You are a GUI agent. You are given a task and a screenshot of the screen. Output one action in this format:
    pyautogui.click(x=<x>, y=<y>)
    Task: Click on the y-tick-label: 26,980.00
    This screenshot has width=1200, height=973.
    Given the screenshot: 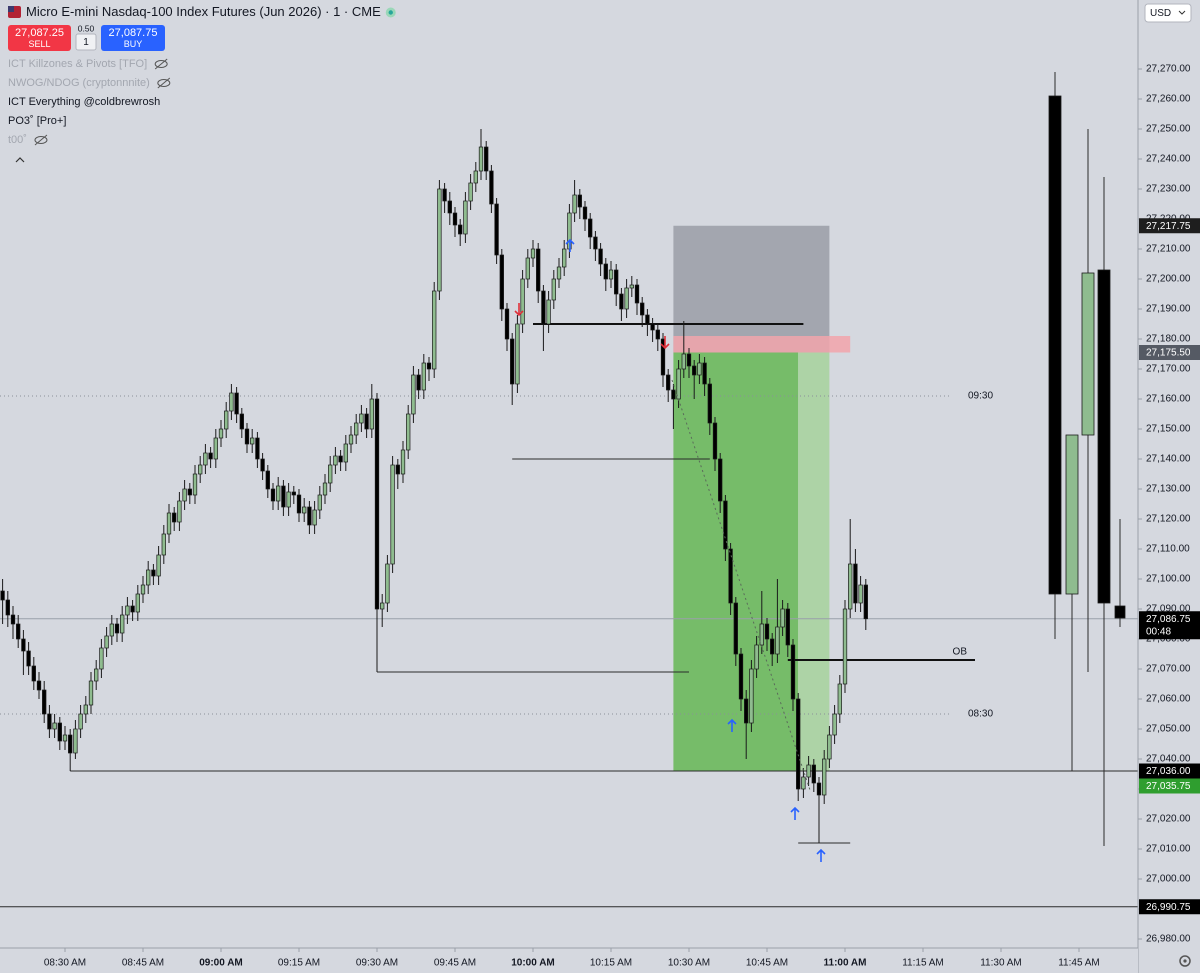 What is the action you would take?
    pyautogui.click(x=1168, y=939)
    